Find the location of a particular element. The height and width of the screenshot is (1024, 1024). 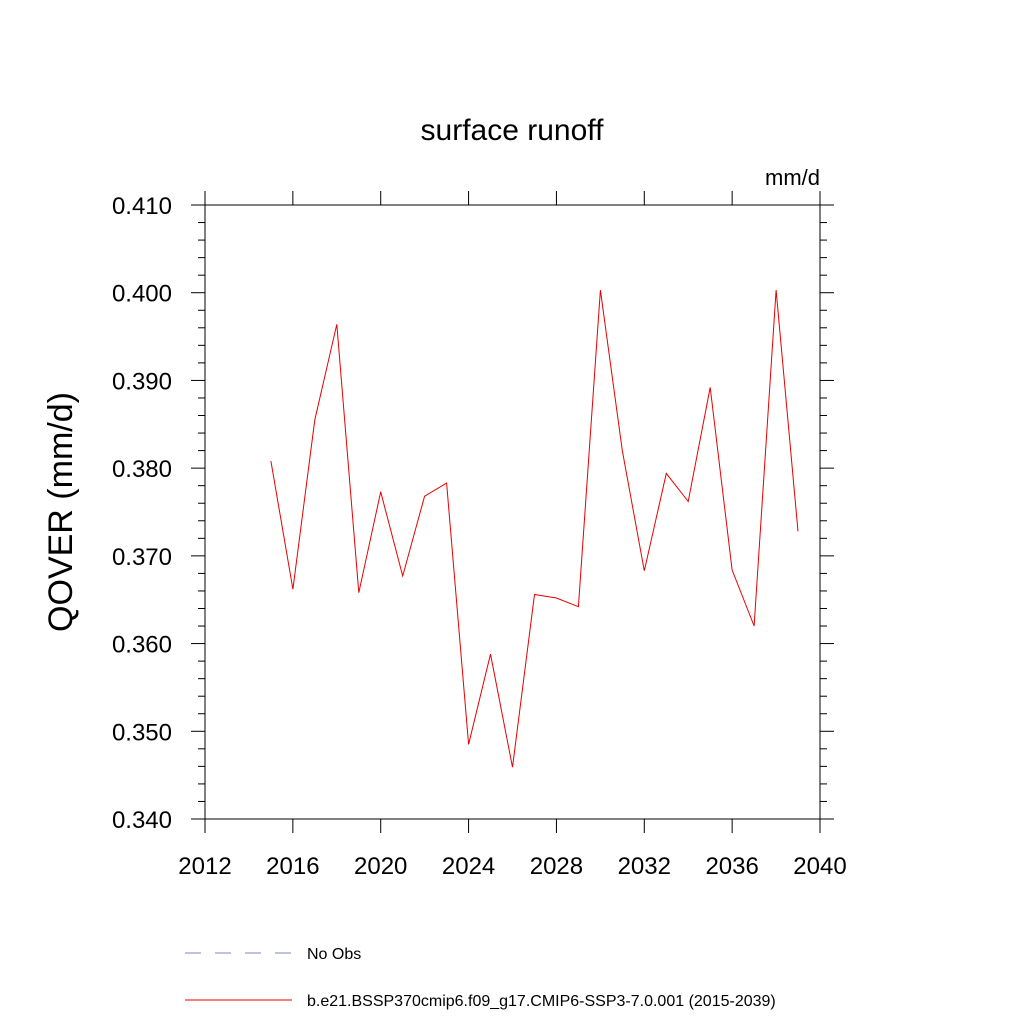

x-tick-label: 2040 is located at coordinates (819, 866).